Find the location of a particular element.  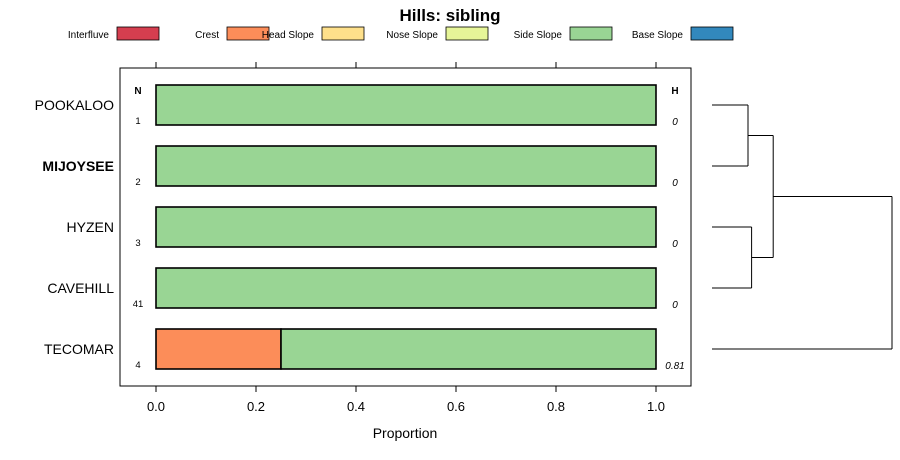

row-label-tecomar: TECOMAR is located at coordinates (79, 349).